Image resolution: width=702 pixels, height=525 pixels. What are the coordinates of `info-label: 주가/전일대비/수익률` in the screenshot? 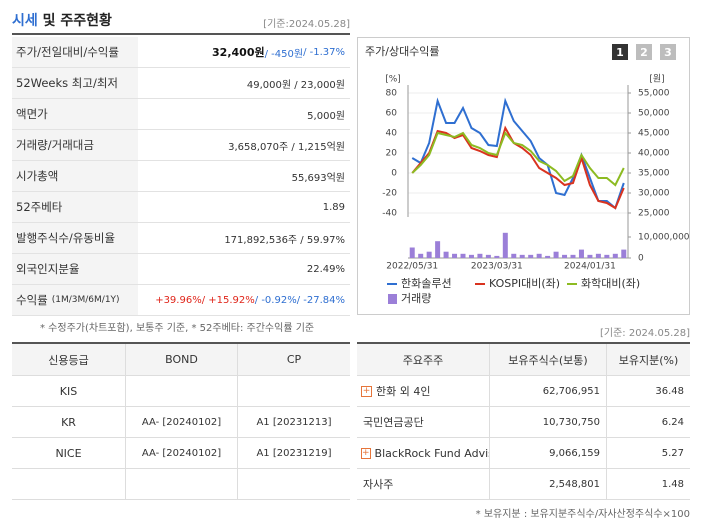 It's located at (75, 52).